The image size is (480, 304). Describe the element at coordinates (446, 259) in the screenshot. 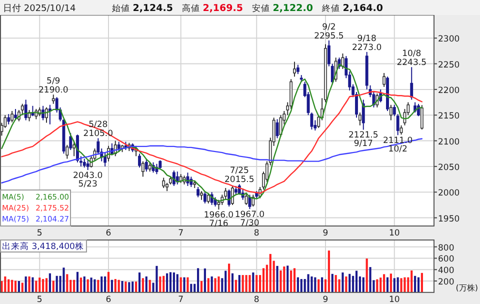

I see `y-tick-label: 600` at that location.